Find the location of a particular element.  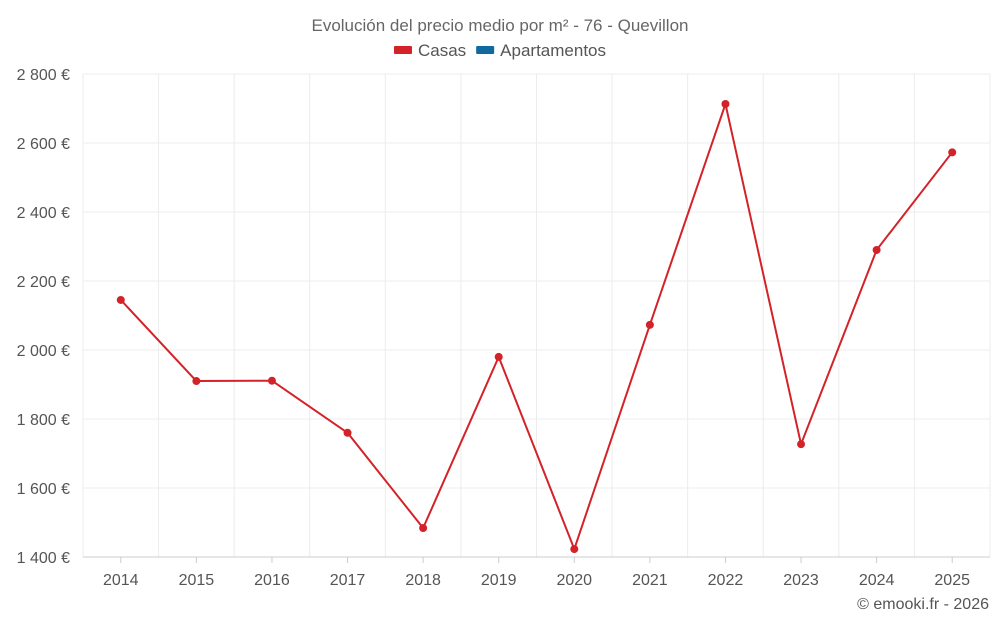

y-tick-label: 2 800 € is located at coordinates (43, 75).